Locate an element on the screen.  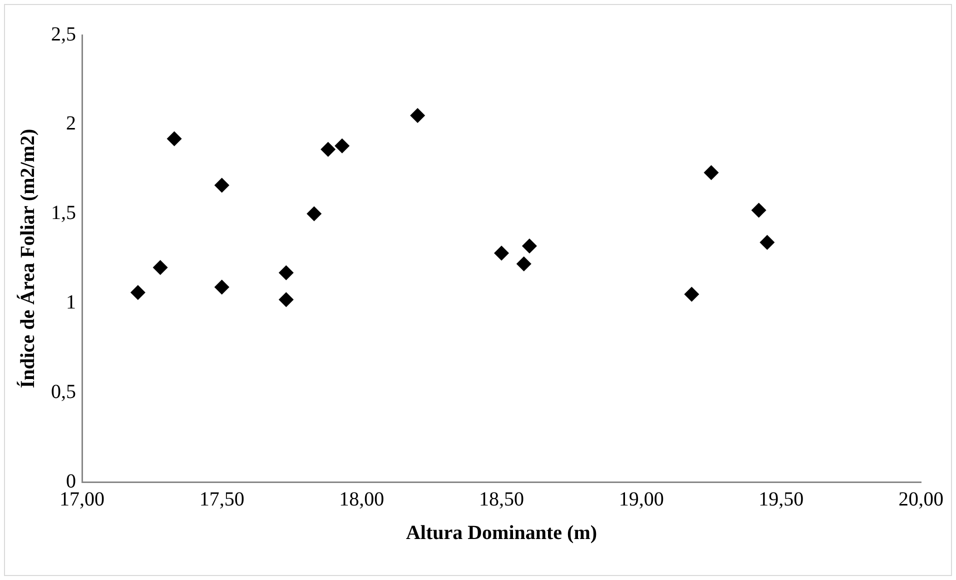
x-tick-label: 18,00 is located at coordinates (361, 499).